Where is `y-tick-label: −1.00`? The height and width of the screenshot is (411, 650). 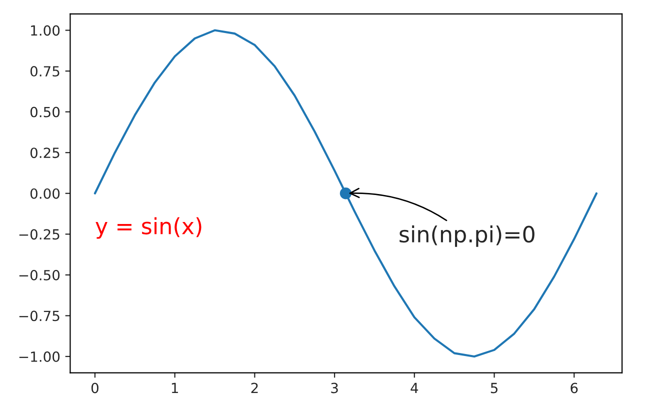 y-tick-label: −1.00 is located at coordinates (39, 356).